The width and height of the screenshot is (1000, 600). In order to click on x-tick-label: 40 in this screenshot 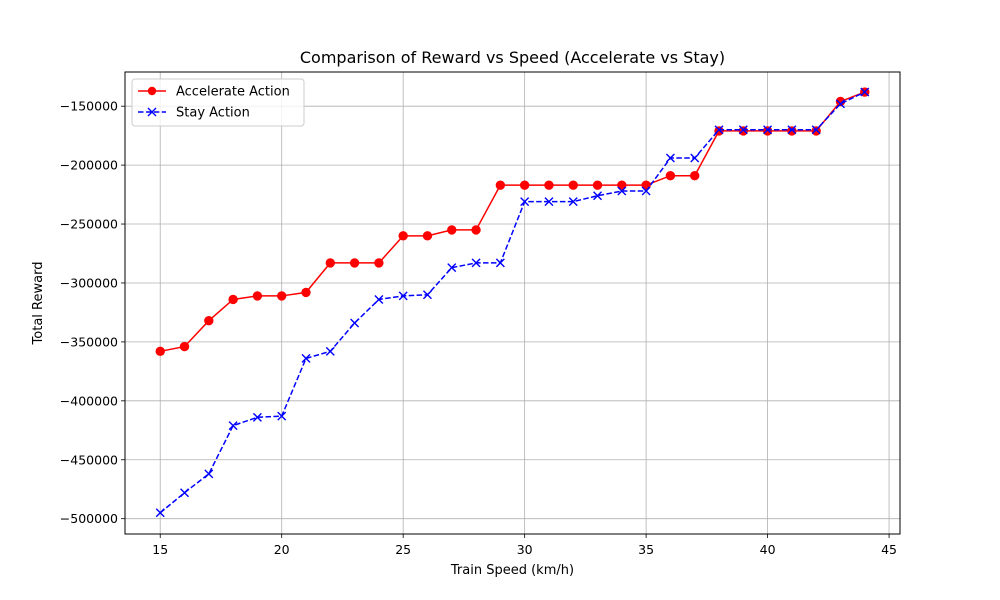, I will do `click(768, 549)`.